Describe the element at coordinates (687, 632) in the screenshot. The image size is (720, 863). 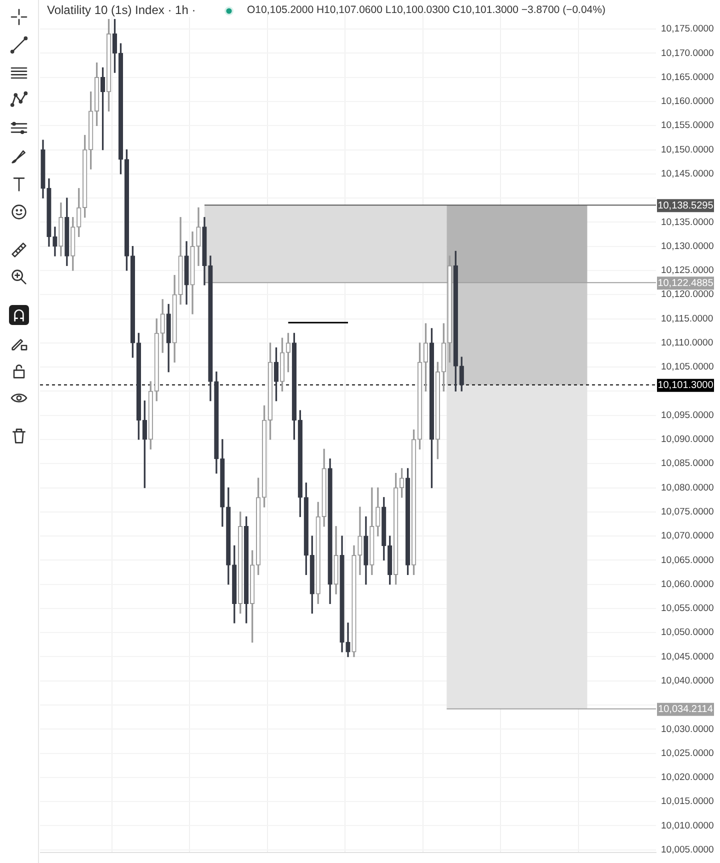
I see `y-tick-label: 10,050.0000` at that location.